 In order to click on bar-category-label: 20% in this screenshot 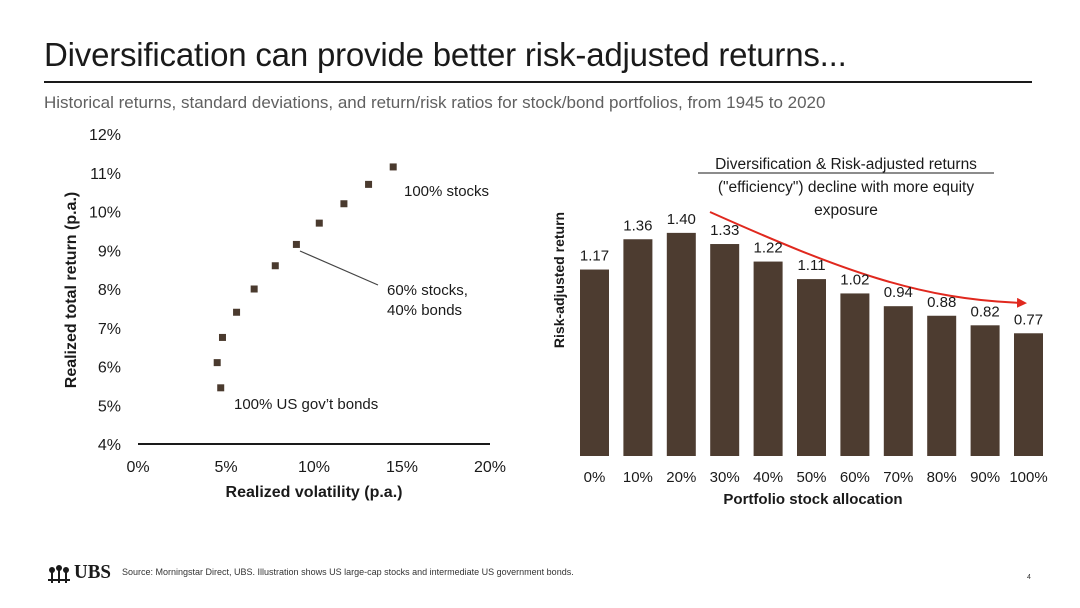, I will do `click(681, 477)`.